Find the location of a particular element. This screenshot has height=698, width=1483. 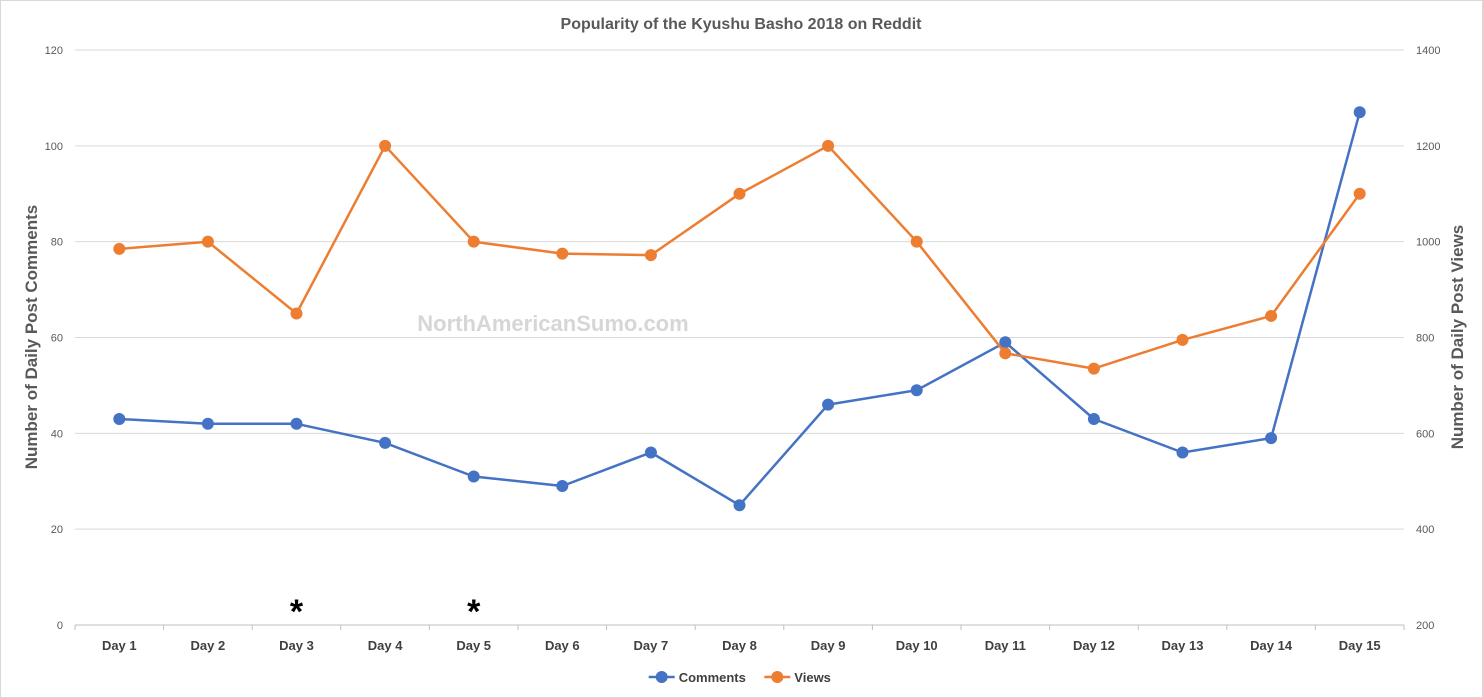

y-tick-left-80: 80 is located at coordinates (57, 243).